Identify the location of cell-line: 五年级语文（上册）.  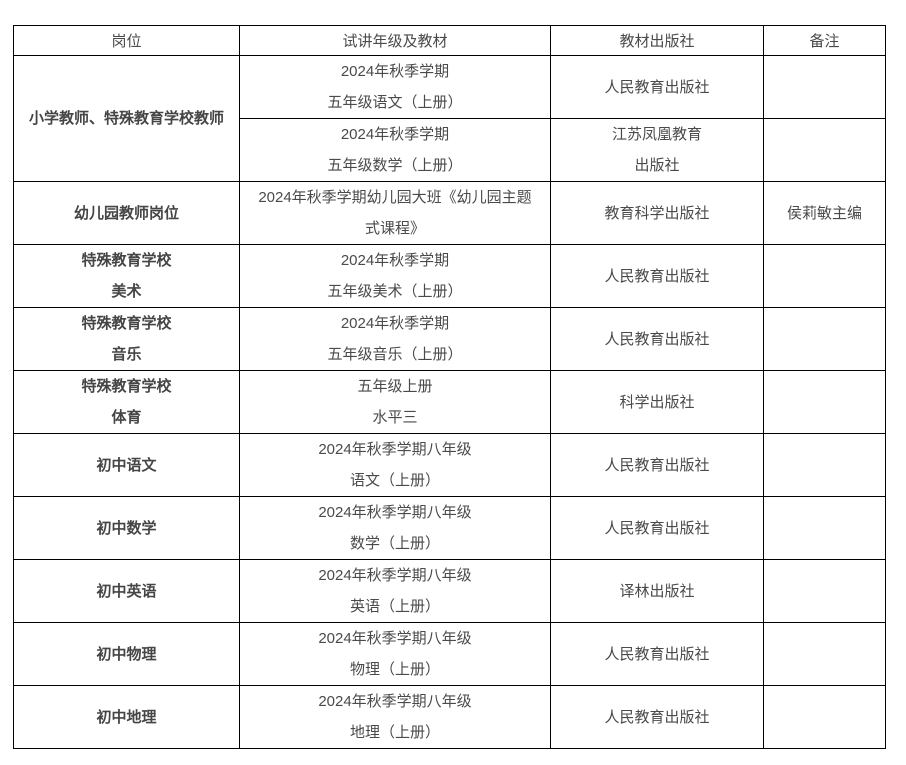
(395, 102).